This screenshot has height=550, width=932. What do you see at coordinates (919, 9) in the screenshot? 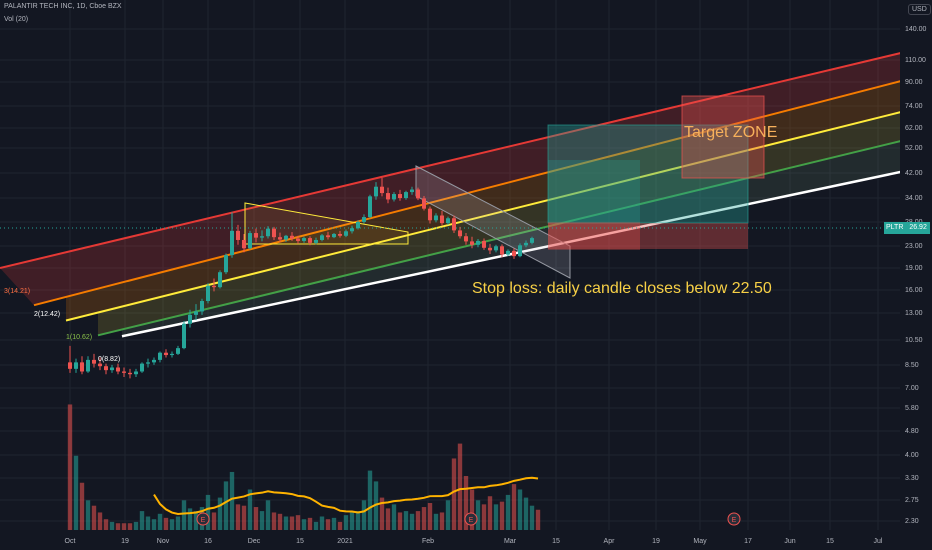
I see `currency-button: USD` at bounding box center [919, 9].